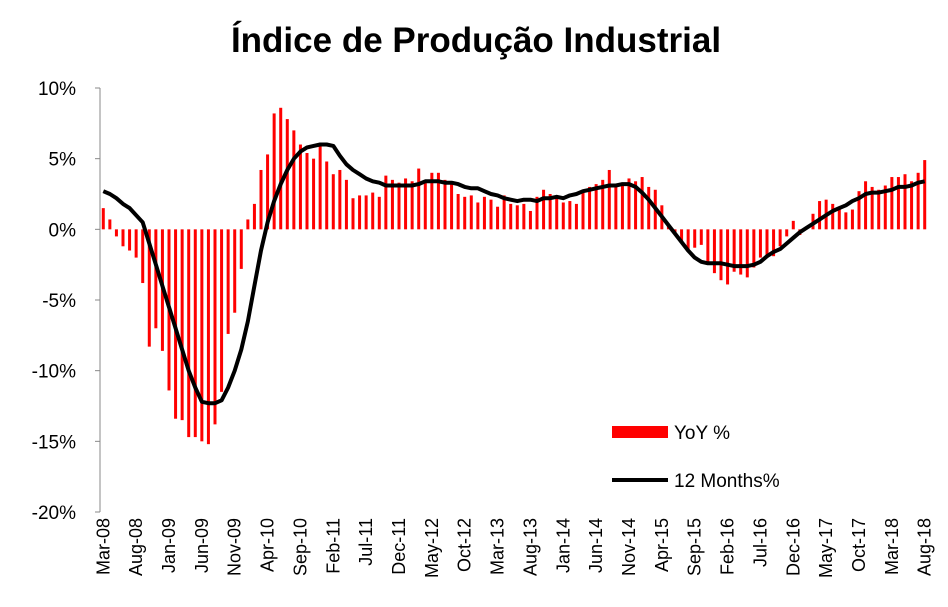  What do you see at coordinates (169, 545) in the screenshot?
I see `x-tick-label: Jan-09` at bounding box center [169, 545].